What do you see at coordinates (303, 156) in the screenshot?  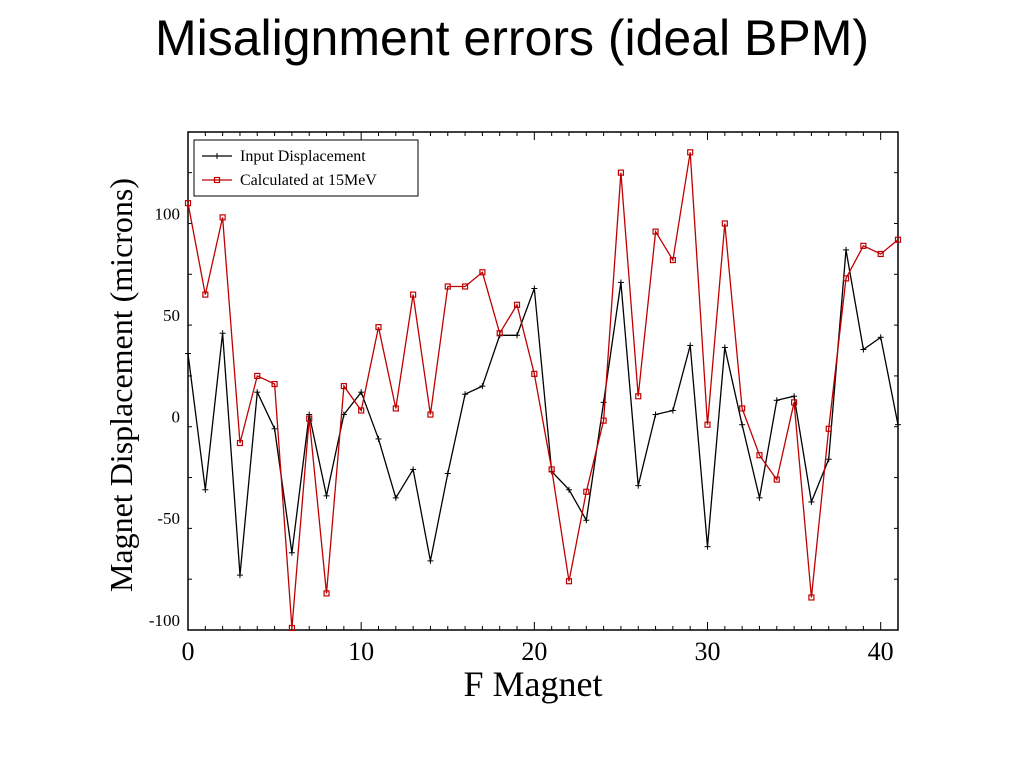 I see `legend-label: Input Displacement` at bounding box center [303, 156].